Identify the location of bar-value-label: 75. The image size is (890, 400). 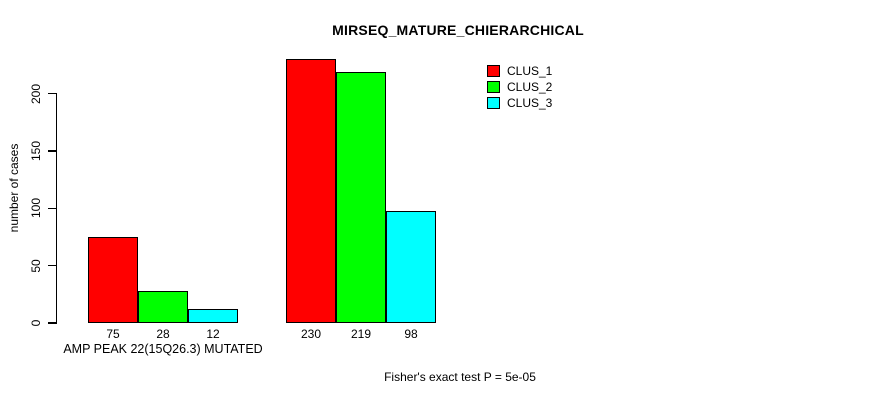
(113, 334).